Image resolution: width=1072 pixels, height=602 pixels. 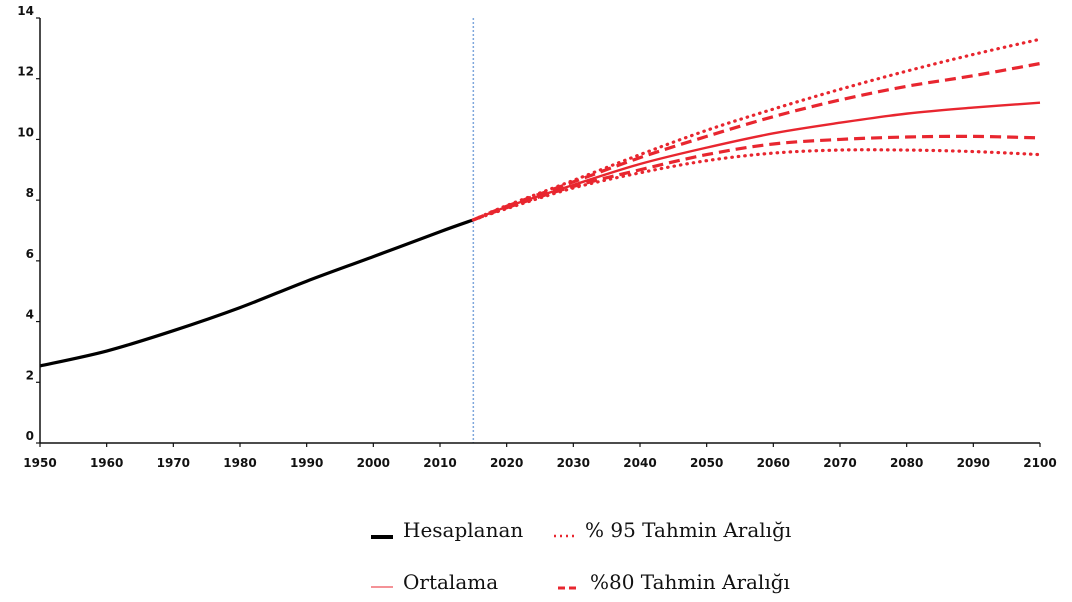 What do you see at coordinates (30, 315) in the screenshot?
I see `y-tick-label: 4` at bounding box center [30, 315].